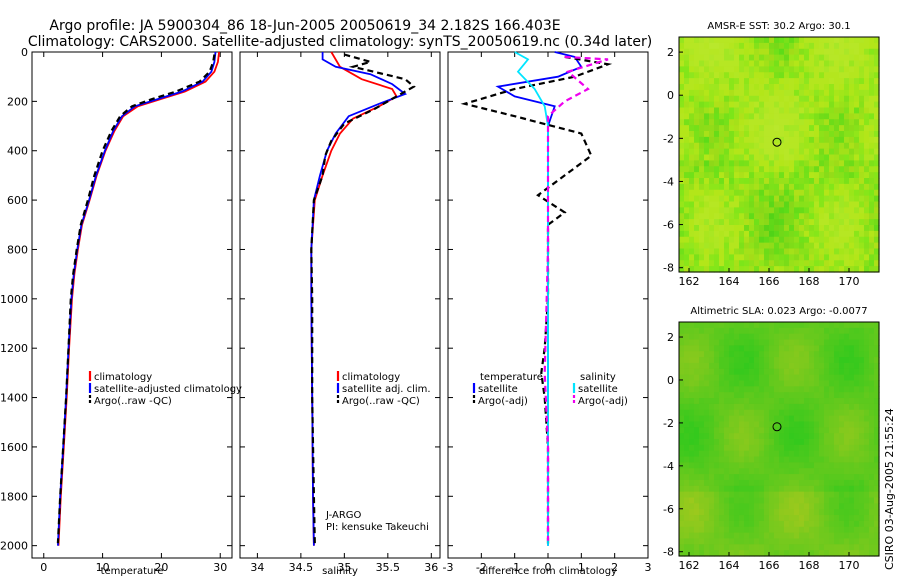 The height and width of the screenshot is (580, 900). I want to click on difference-xtick-label: -3, so click(448, 567).